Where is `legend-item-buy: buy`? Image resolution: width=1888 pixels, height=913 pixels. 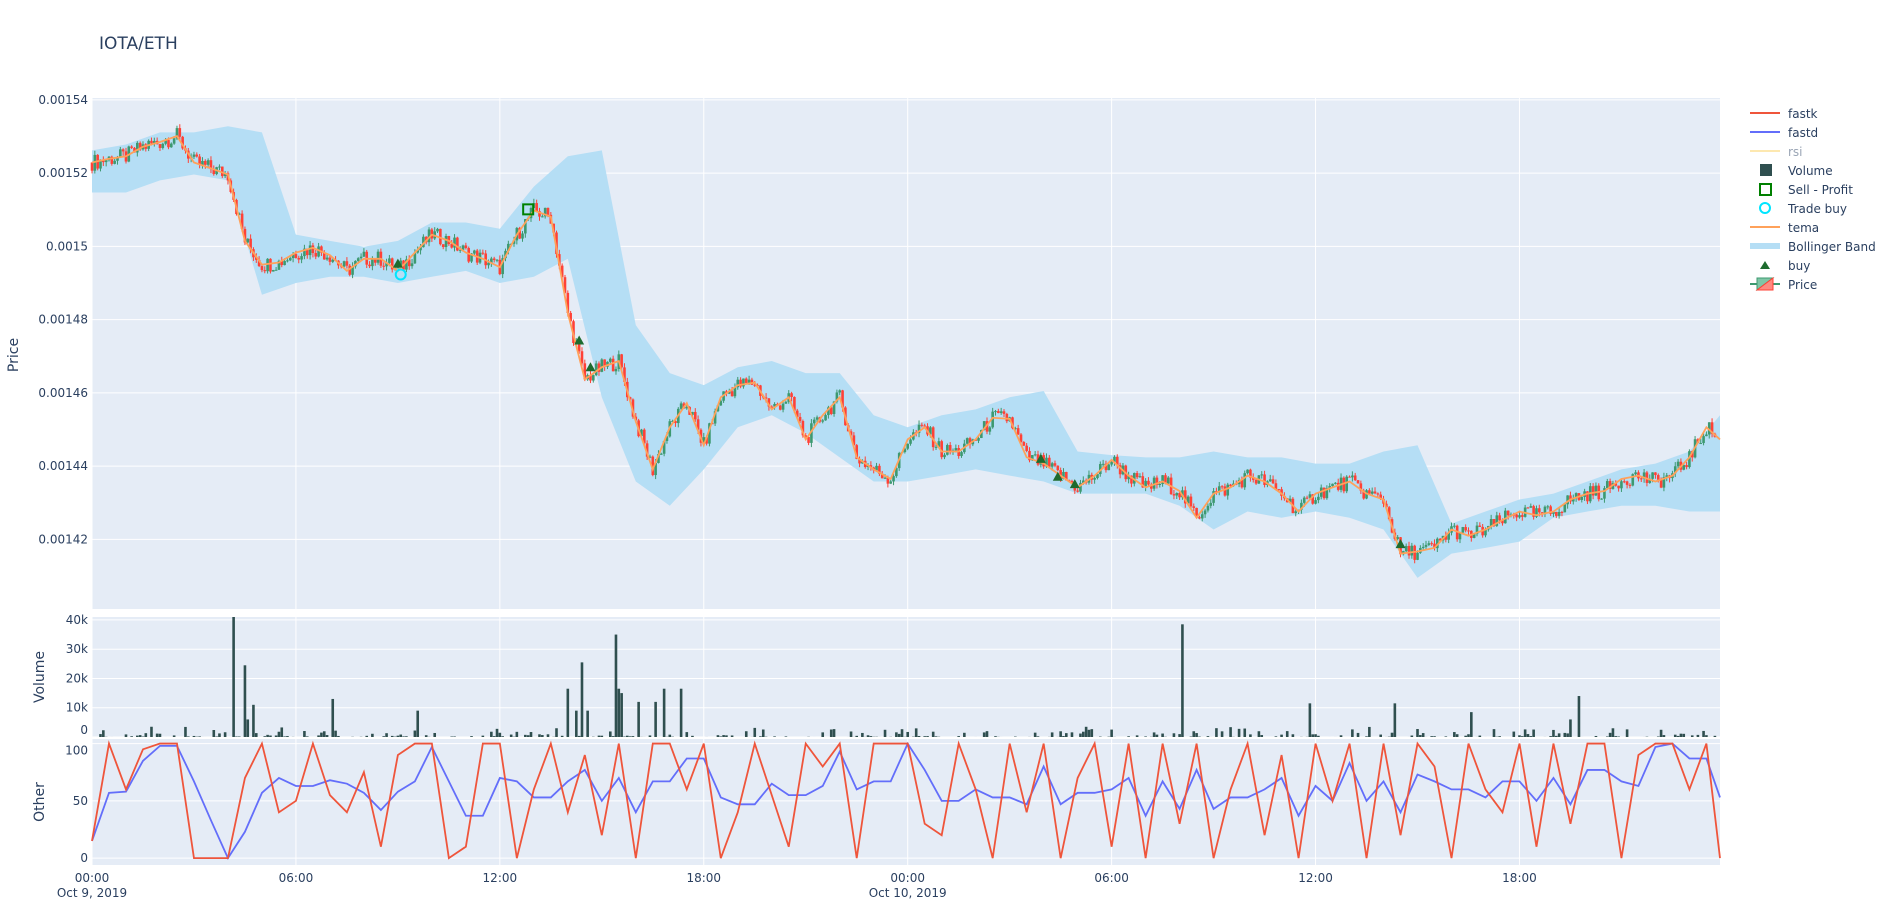 legend-item-buy: buy is located at coordinates (1785, 266).